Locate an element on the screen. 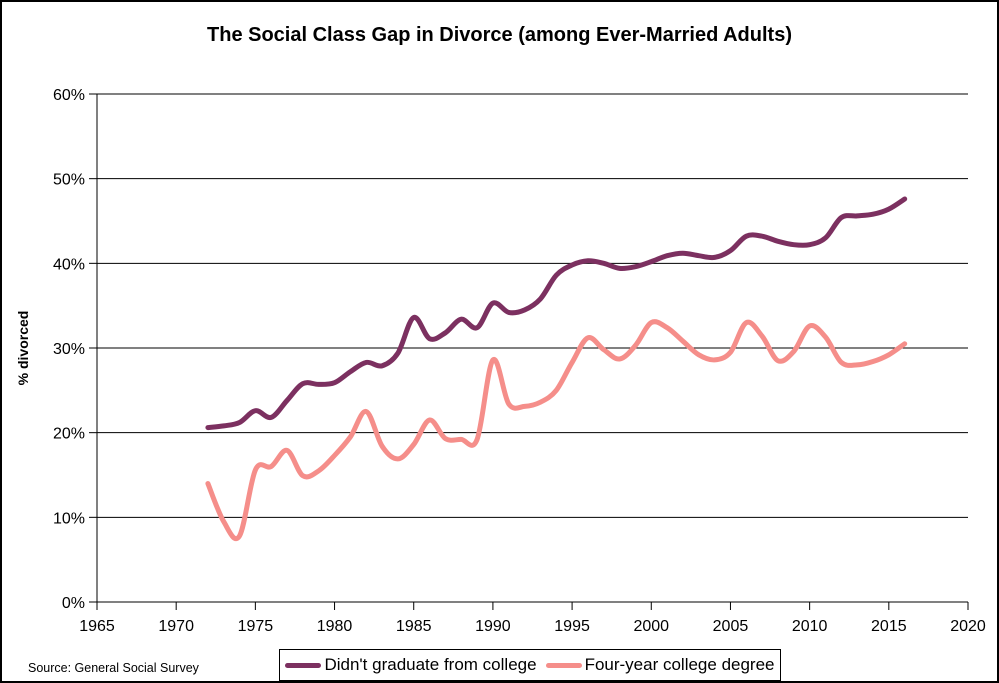  y-tick-label: 0% is located at coordinates (73, 603).